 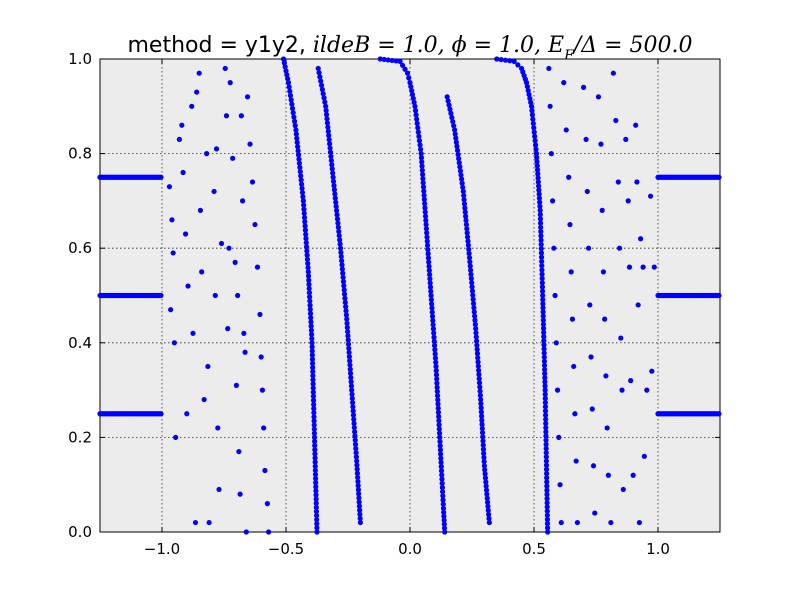 What do you see at coordinates (219, 45) in the screenshot?
I see `chart-title-plain: method = y1y2,` at bounding box center [219, 45].